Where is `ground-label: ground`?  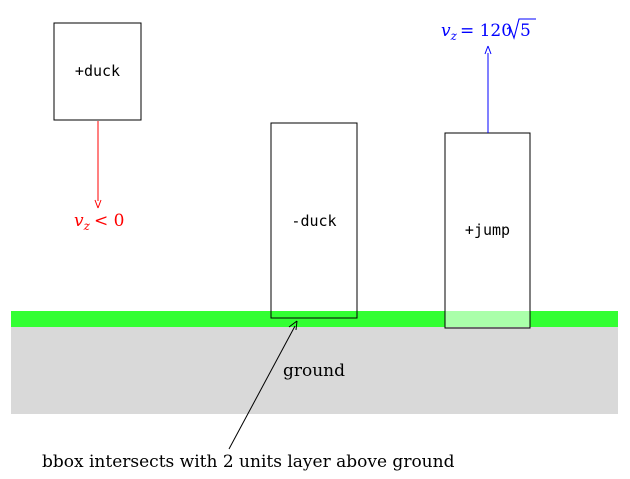
ground-label: ground is located at coordinates (314, 371).